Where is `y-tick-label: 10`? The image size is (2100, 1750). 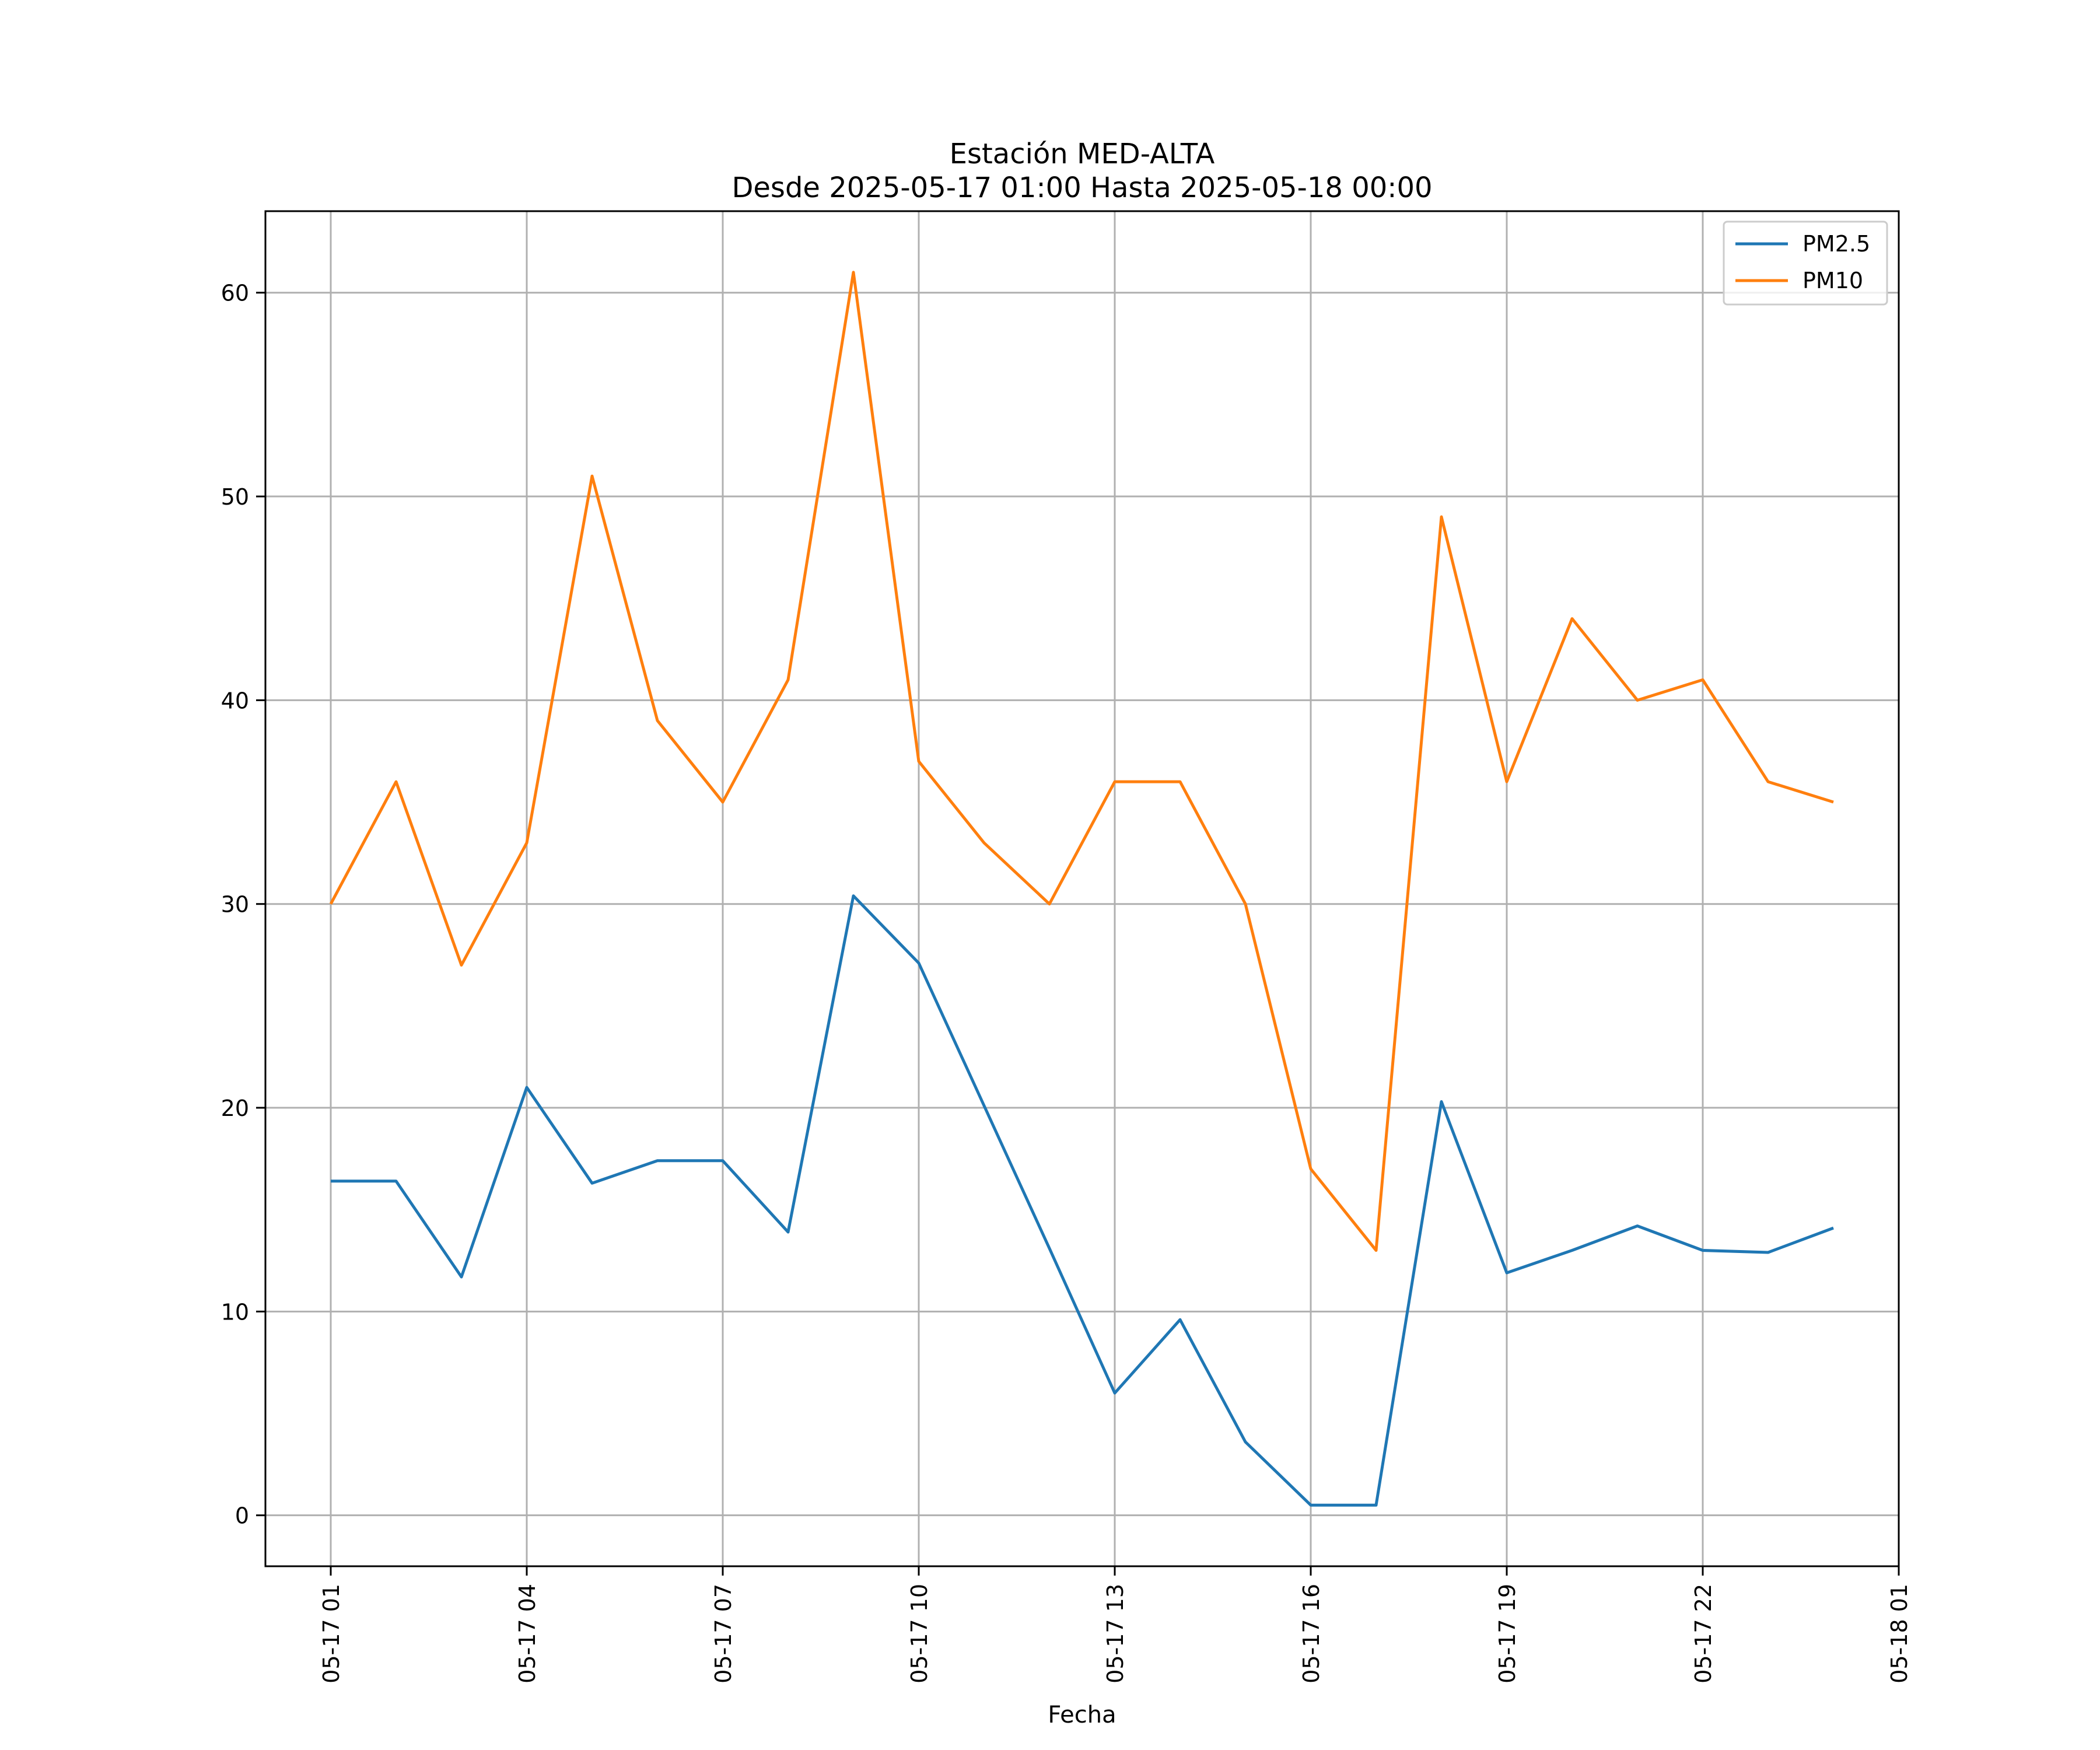 y-tick-label: 10 is located at coordinates (235, 1312).